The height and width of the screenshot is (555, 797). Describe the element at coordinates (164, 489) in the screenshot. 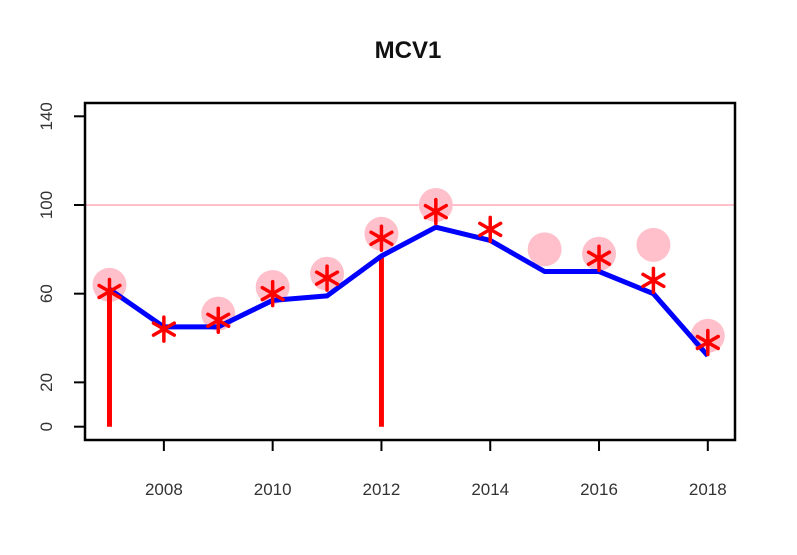

I see `x-tick-label: 2008` at that location.